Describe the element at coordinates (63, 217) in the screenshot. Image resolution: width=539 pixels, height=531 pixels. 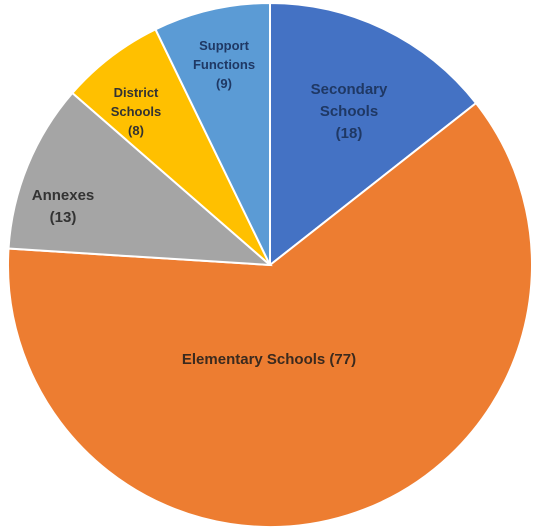
I see `pie-label-line: (13)` at that location.